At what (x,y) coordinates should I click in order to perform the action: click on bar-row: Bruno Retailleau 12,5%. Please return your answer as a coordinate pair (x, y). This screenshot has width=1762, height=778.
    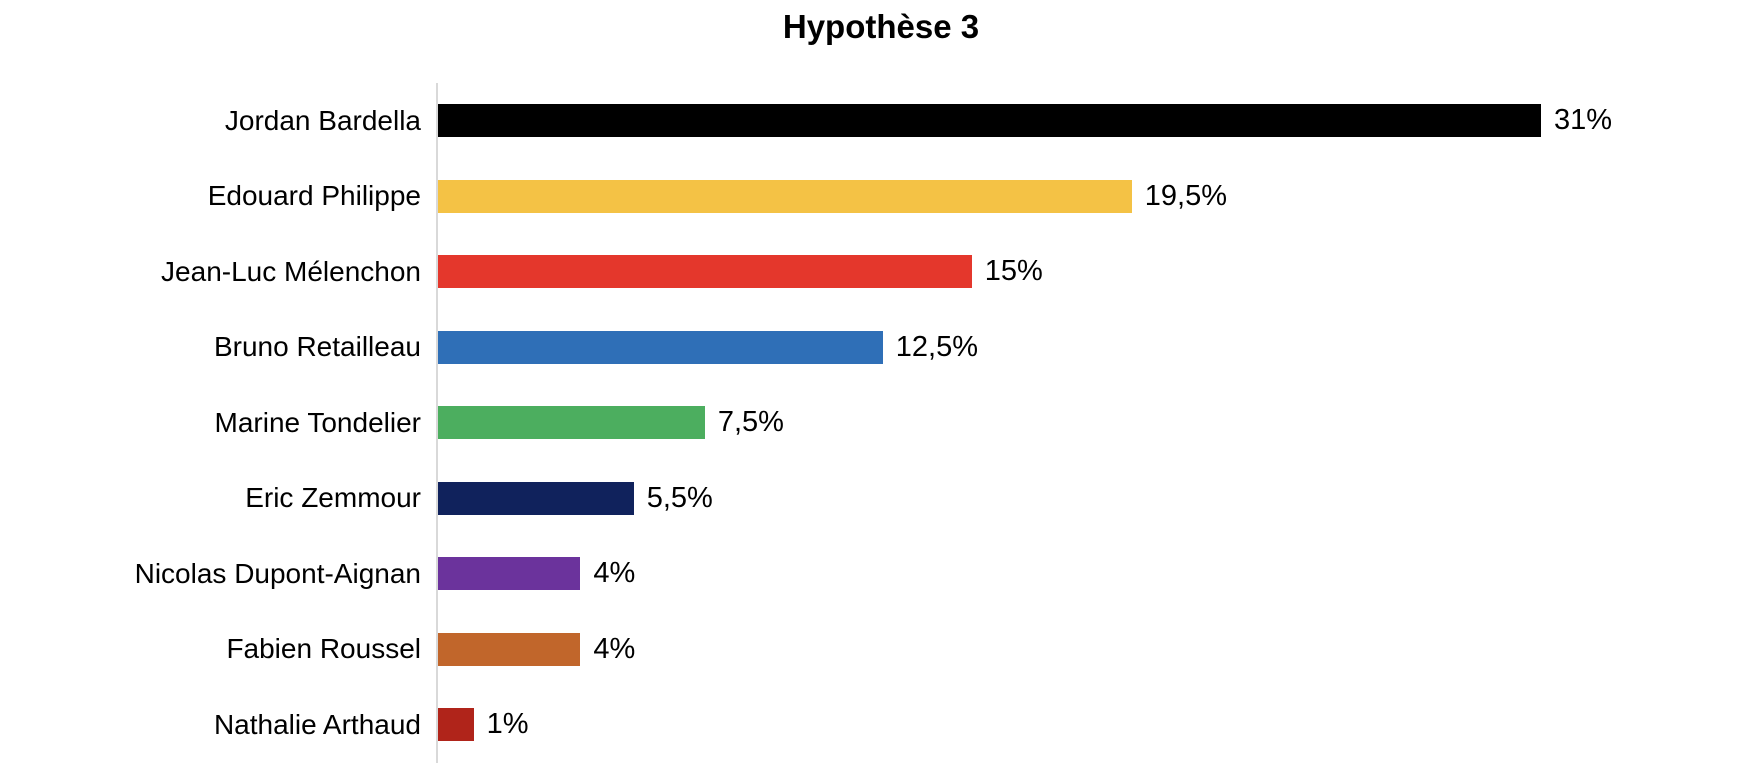
    Looking at the image, I should click on (881, 348).